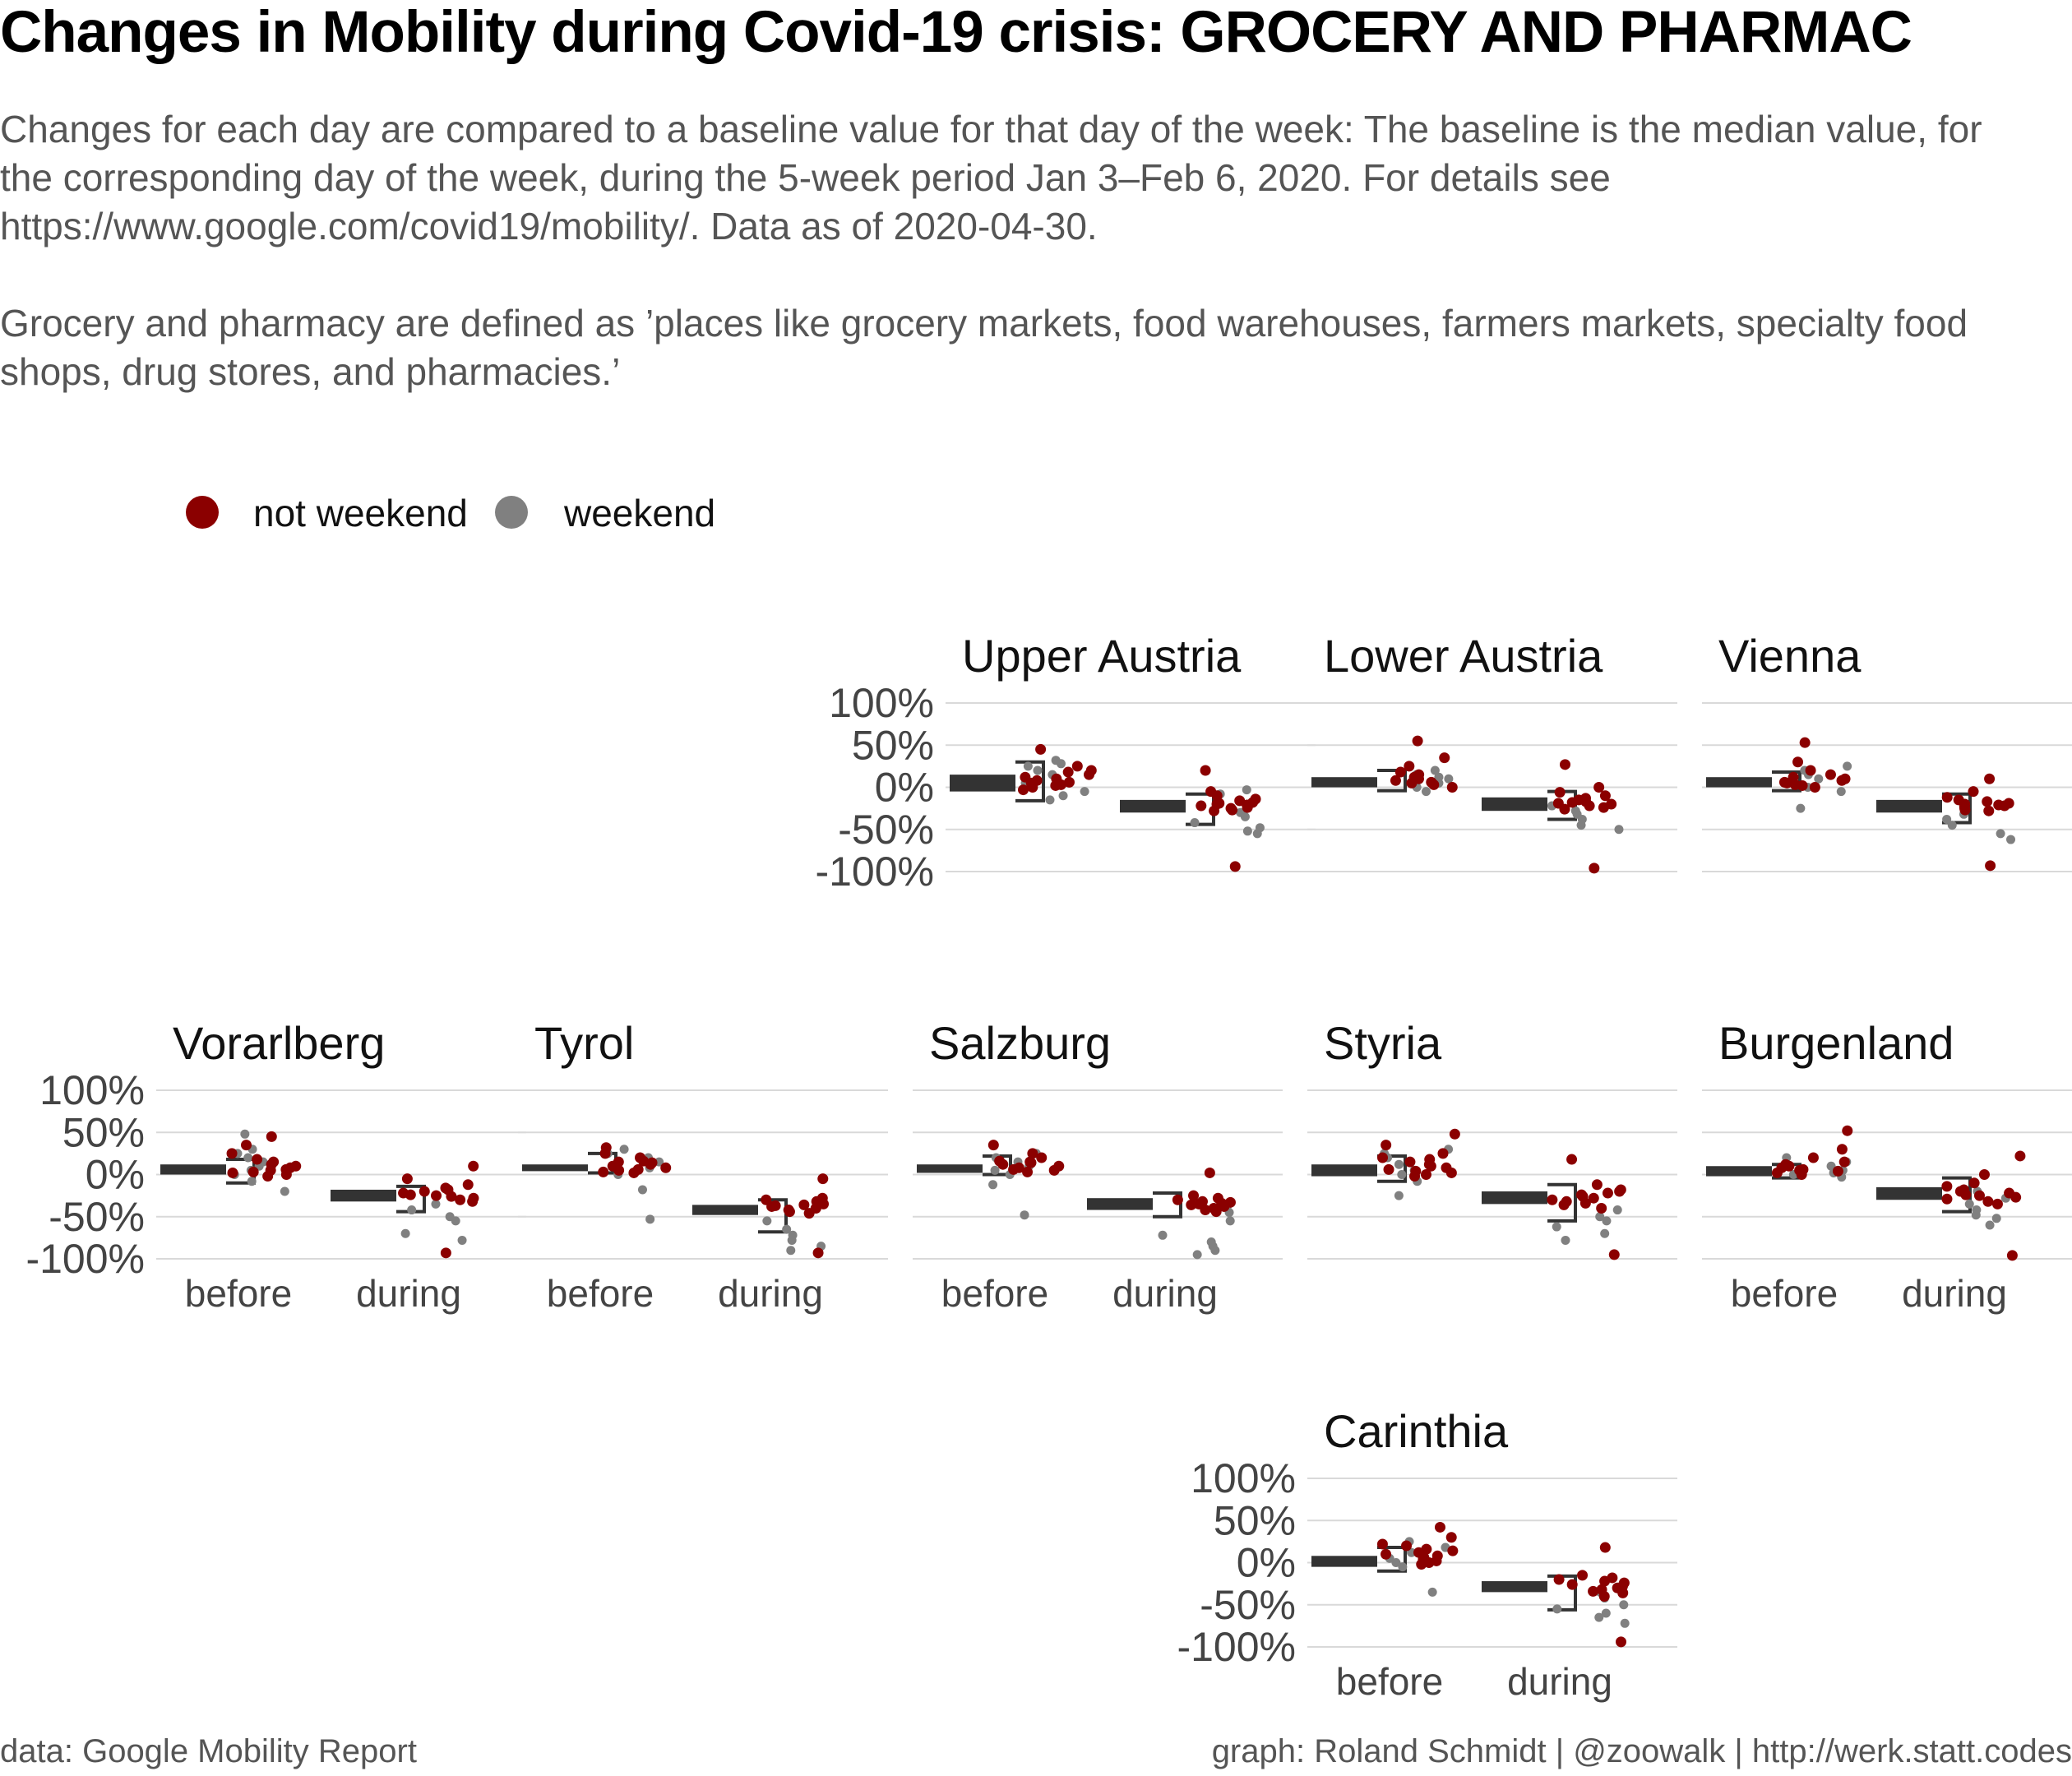 The image size is (2072, 1776). I want to click on legend-key-not_weekend, so click(202, 512).